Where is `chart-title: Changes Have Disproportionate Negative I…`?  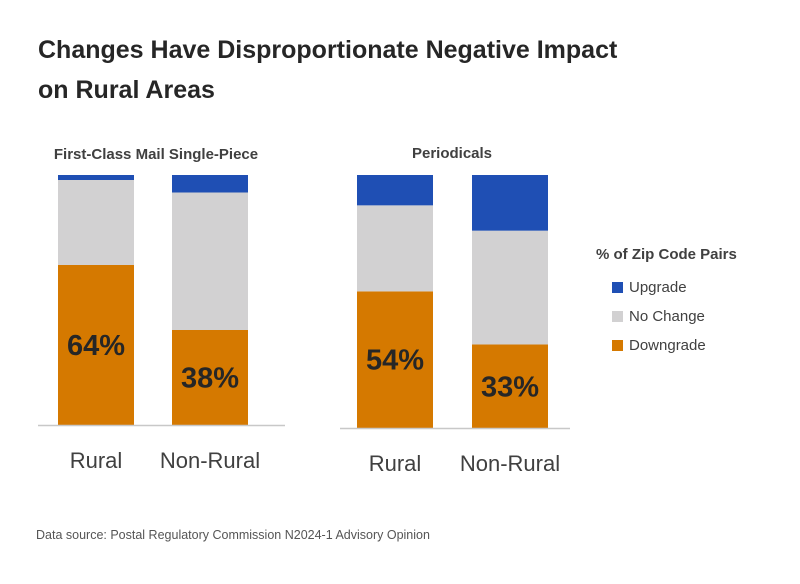 chart-title: Changes Have Disproportionate Negative I… is located at coordinates (388, 70).